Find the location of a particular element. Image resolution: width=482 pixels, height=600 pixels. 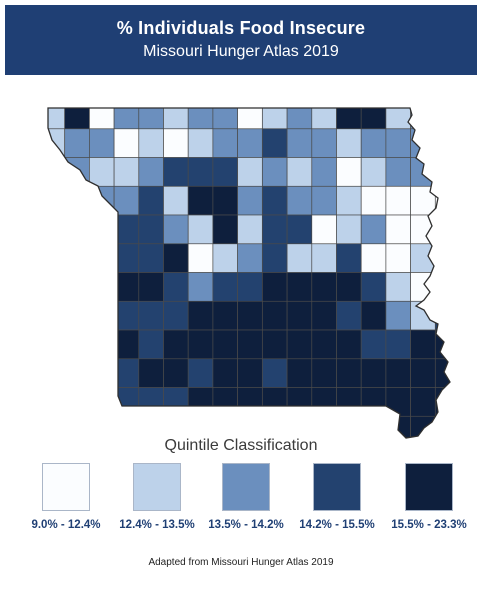

legend-title: Quintile Classification is located at coordinates (241, 445).